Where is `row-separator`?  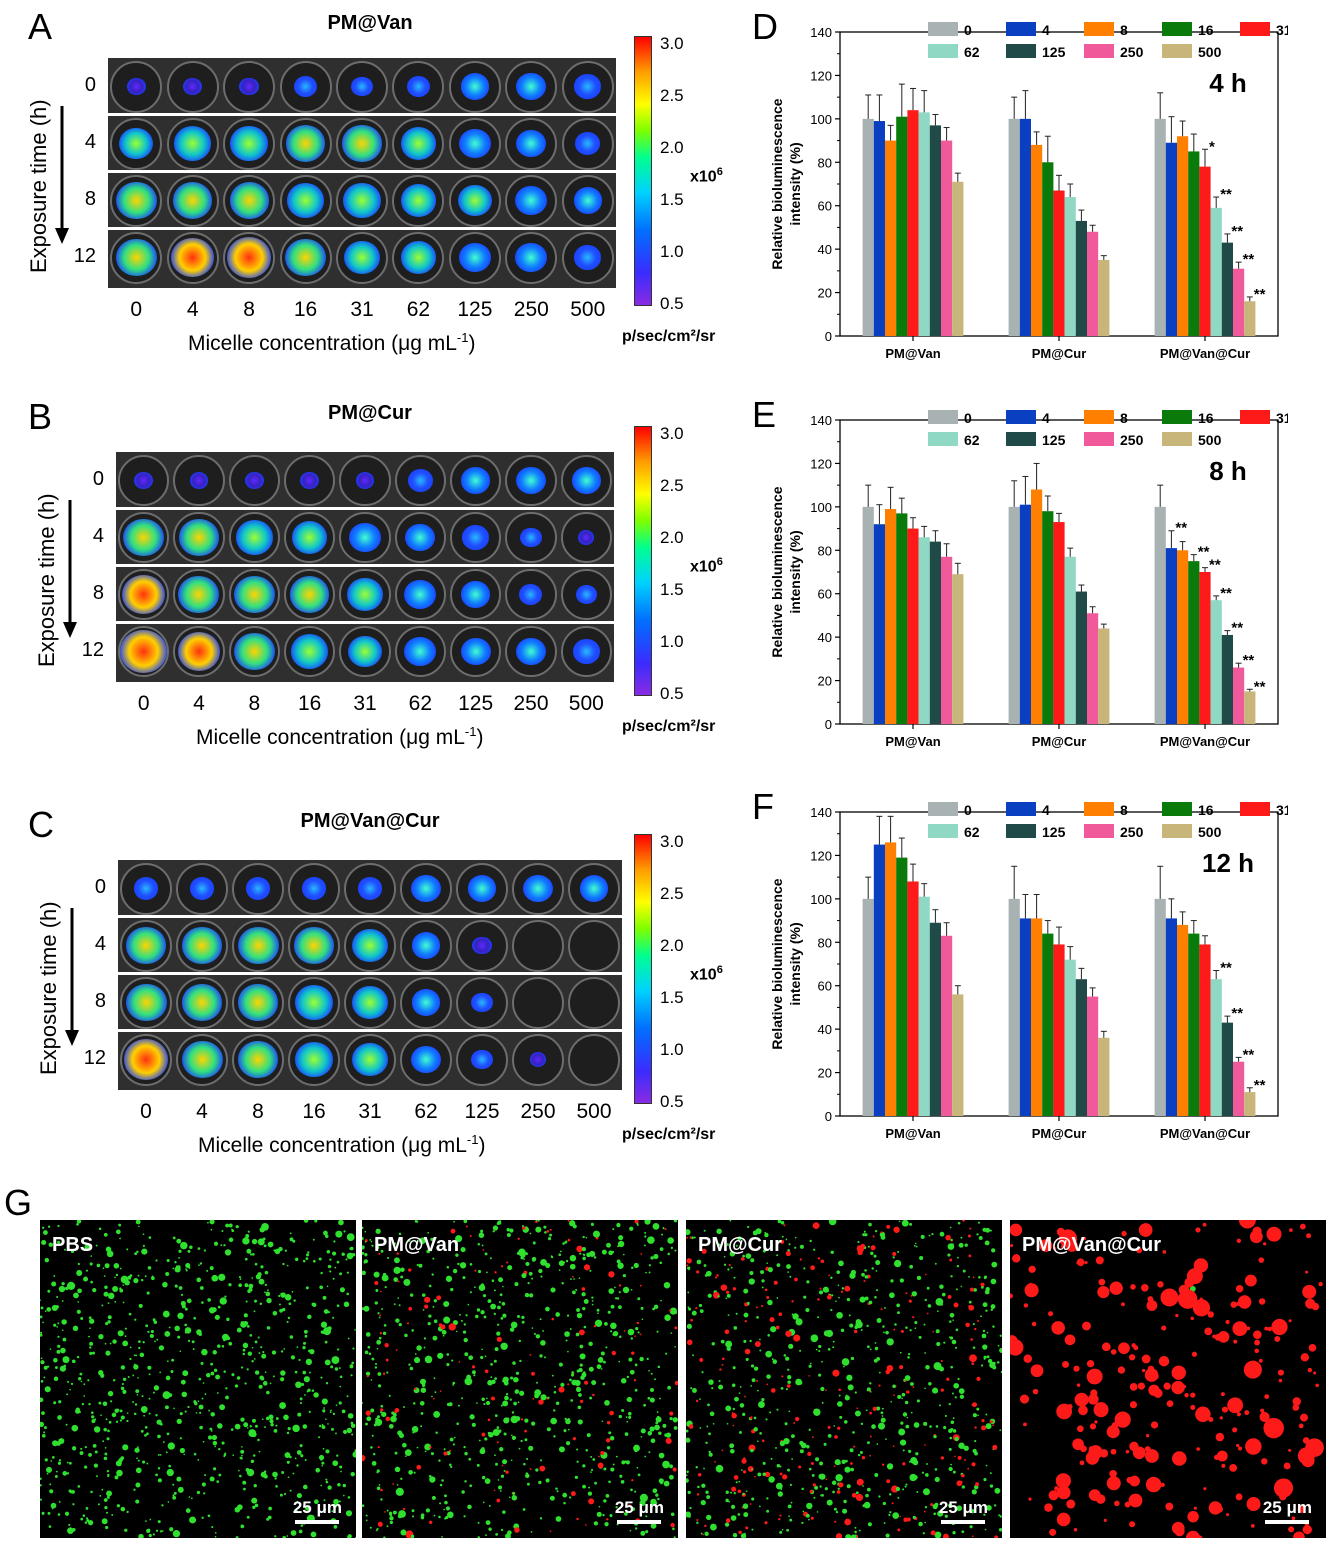
row-separator is located at coordinates (362, 171).